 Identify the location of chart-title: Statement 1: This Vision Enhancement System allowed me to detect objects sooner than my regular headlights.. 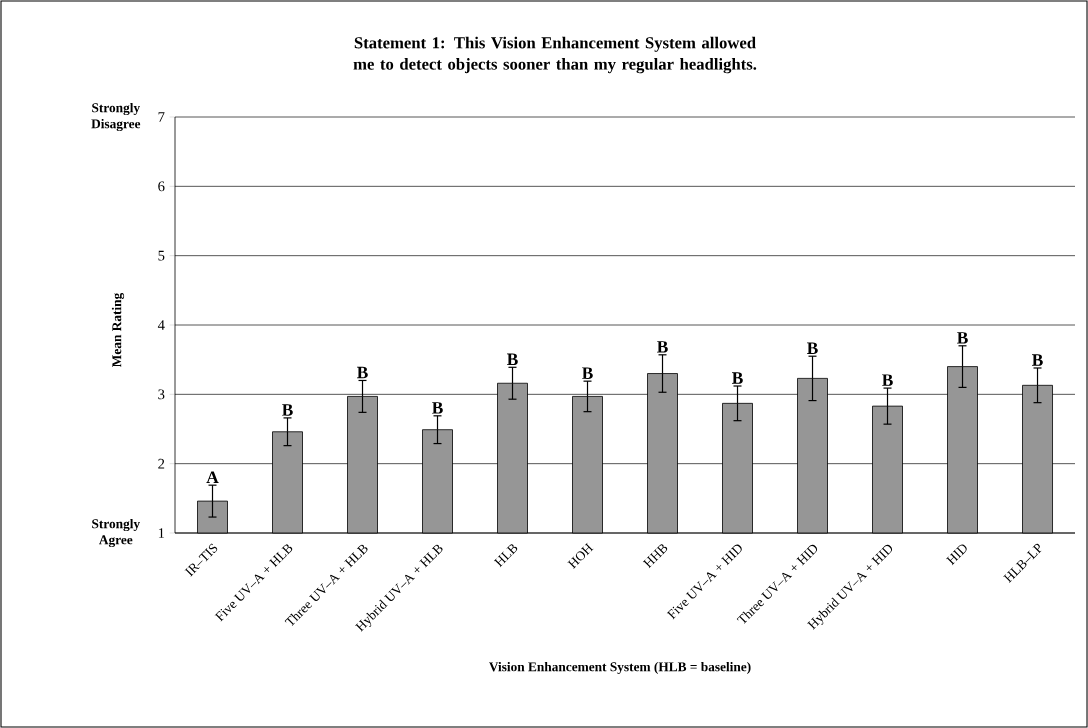
(555, 55).